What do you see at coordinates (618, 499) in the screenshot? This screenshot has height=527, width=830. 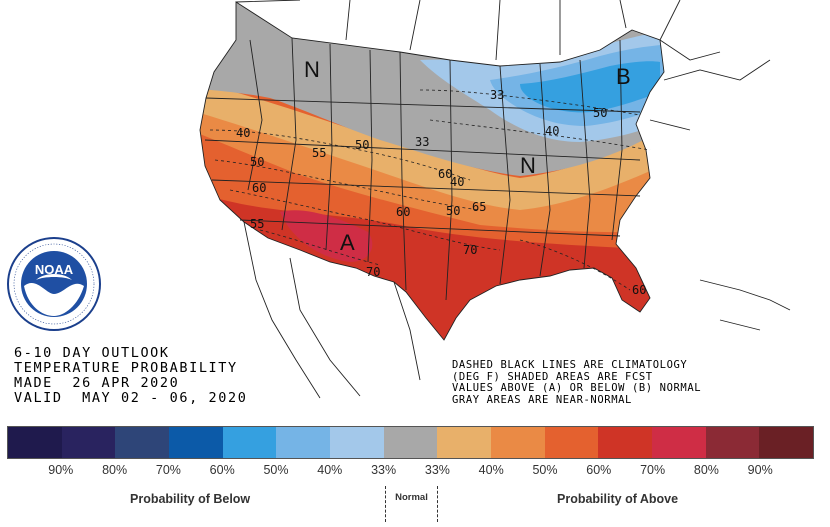 I see `legend-above-label: Probability of Above` at bounding box center [618, 499].